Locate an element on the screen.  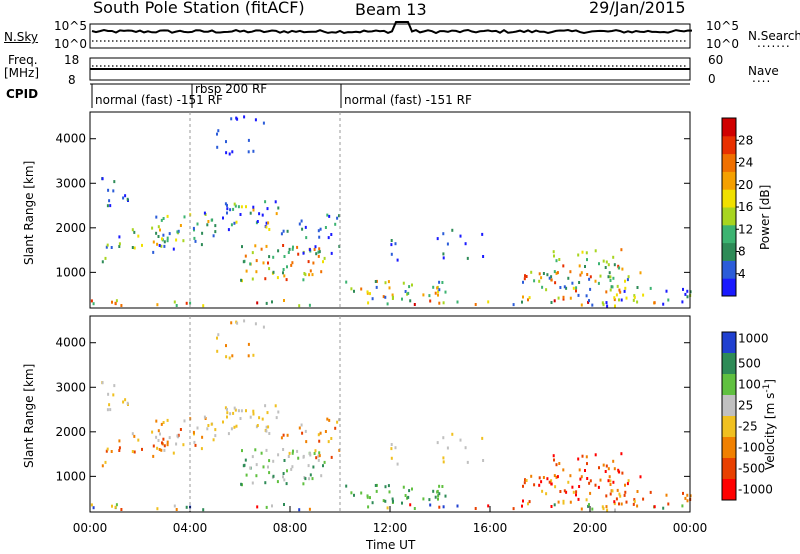
power-colorbar-tick-label: 4 is located at coordinates (742, 274).